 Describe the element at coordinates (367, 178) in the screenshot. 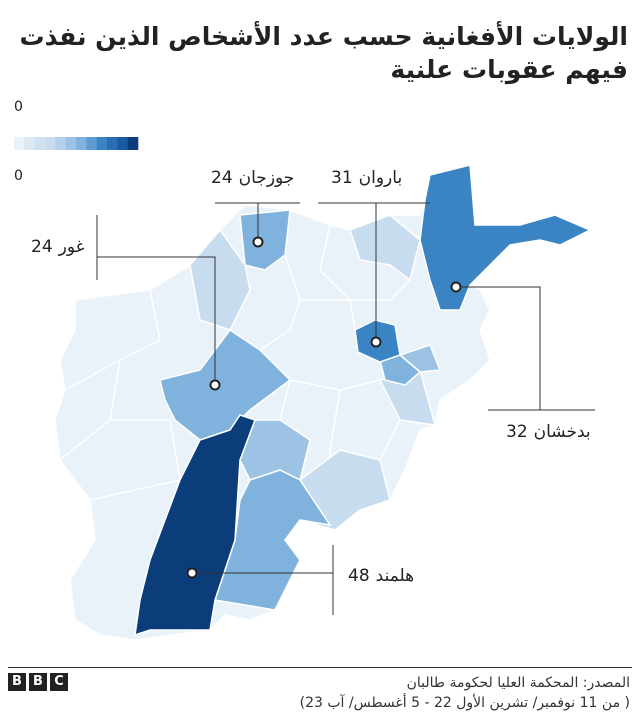

I see `callout: باروان31` at that location.